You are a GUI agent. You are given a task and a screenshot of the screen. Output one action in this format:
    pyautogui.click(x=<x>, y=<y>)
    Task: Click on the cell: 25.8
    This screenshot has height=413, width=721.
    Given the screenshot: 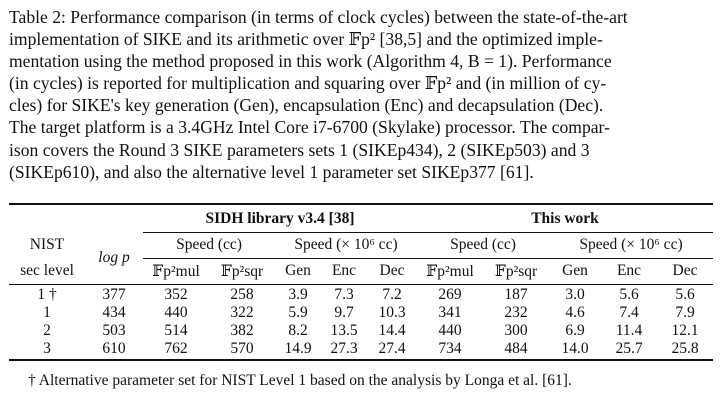 What is the action you would take?
    pyautogui.click(x=685, y=348)
    